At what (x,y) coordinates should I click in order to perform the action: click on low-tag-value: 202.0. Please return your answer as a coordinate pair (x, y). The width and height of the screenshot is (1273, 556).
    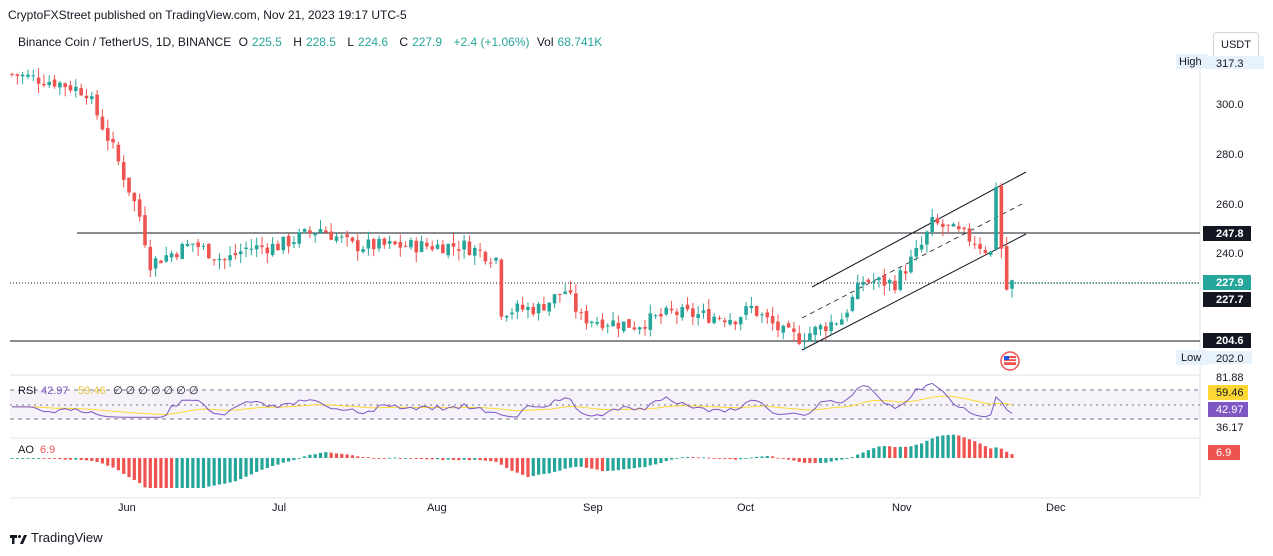
    Looking at the image, I should click on (1230, 359).